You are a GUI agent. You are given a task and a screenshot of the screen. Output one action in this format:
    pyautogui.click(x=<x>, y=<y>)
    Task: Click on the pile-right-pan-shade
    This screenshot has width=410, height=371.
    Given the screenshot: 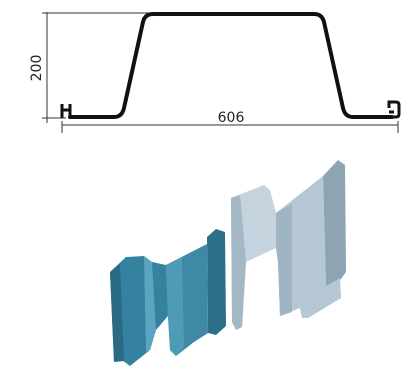 What is the action you would take?
    pyautogui.click(x=238, y=262)
    